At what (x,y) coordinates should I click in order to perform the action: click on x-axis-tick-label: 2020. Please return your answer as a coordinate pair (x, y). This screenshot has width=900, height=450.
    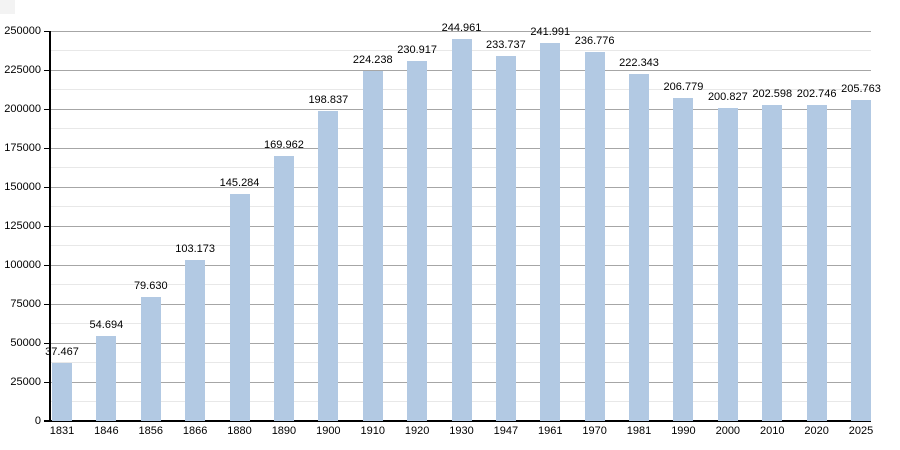
    Looking at the image, I should click on (816, 431).